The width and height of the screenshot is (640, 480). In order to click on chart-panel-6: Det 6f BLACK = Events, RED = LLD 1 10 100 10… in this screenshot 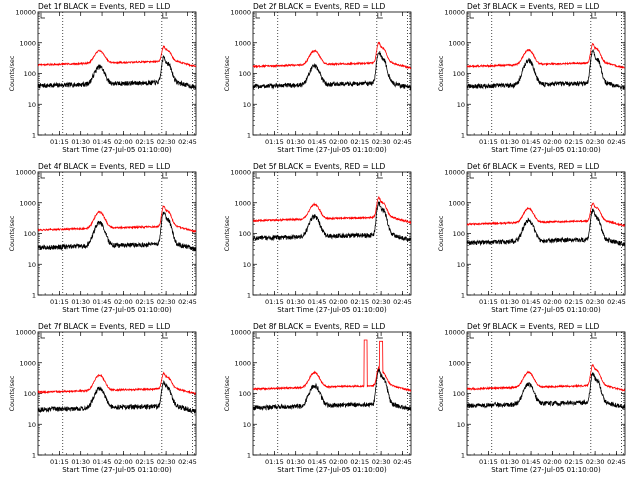, I will do `click(531, 238)`.